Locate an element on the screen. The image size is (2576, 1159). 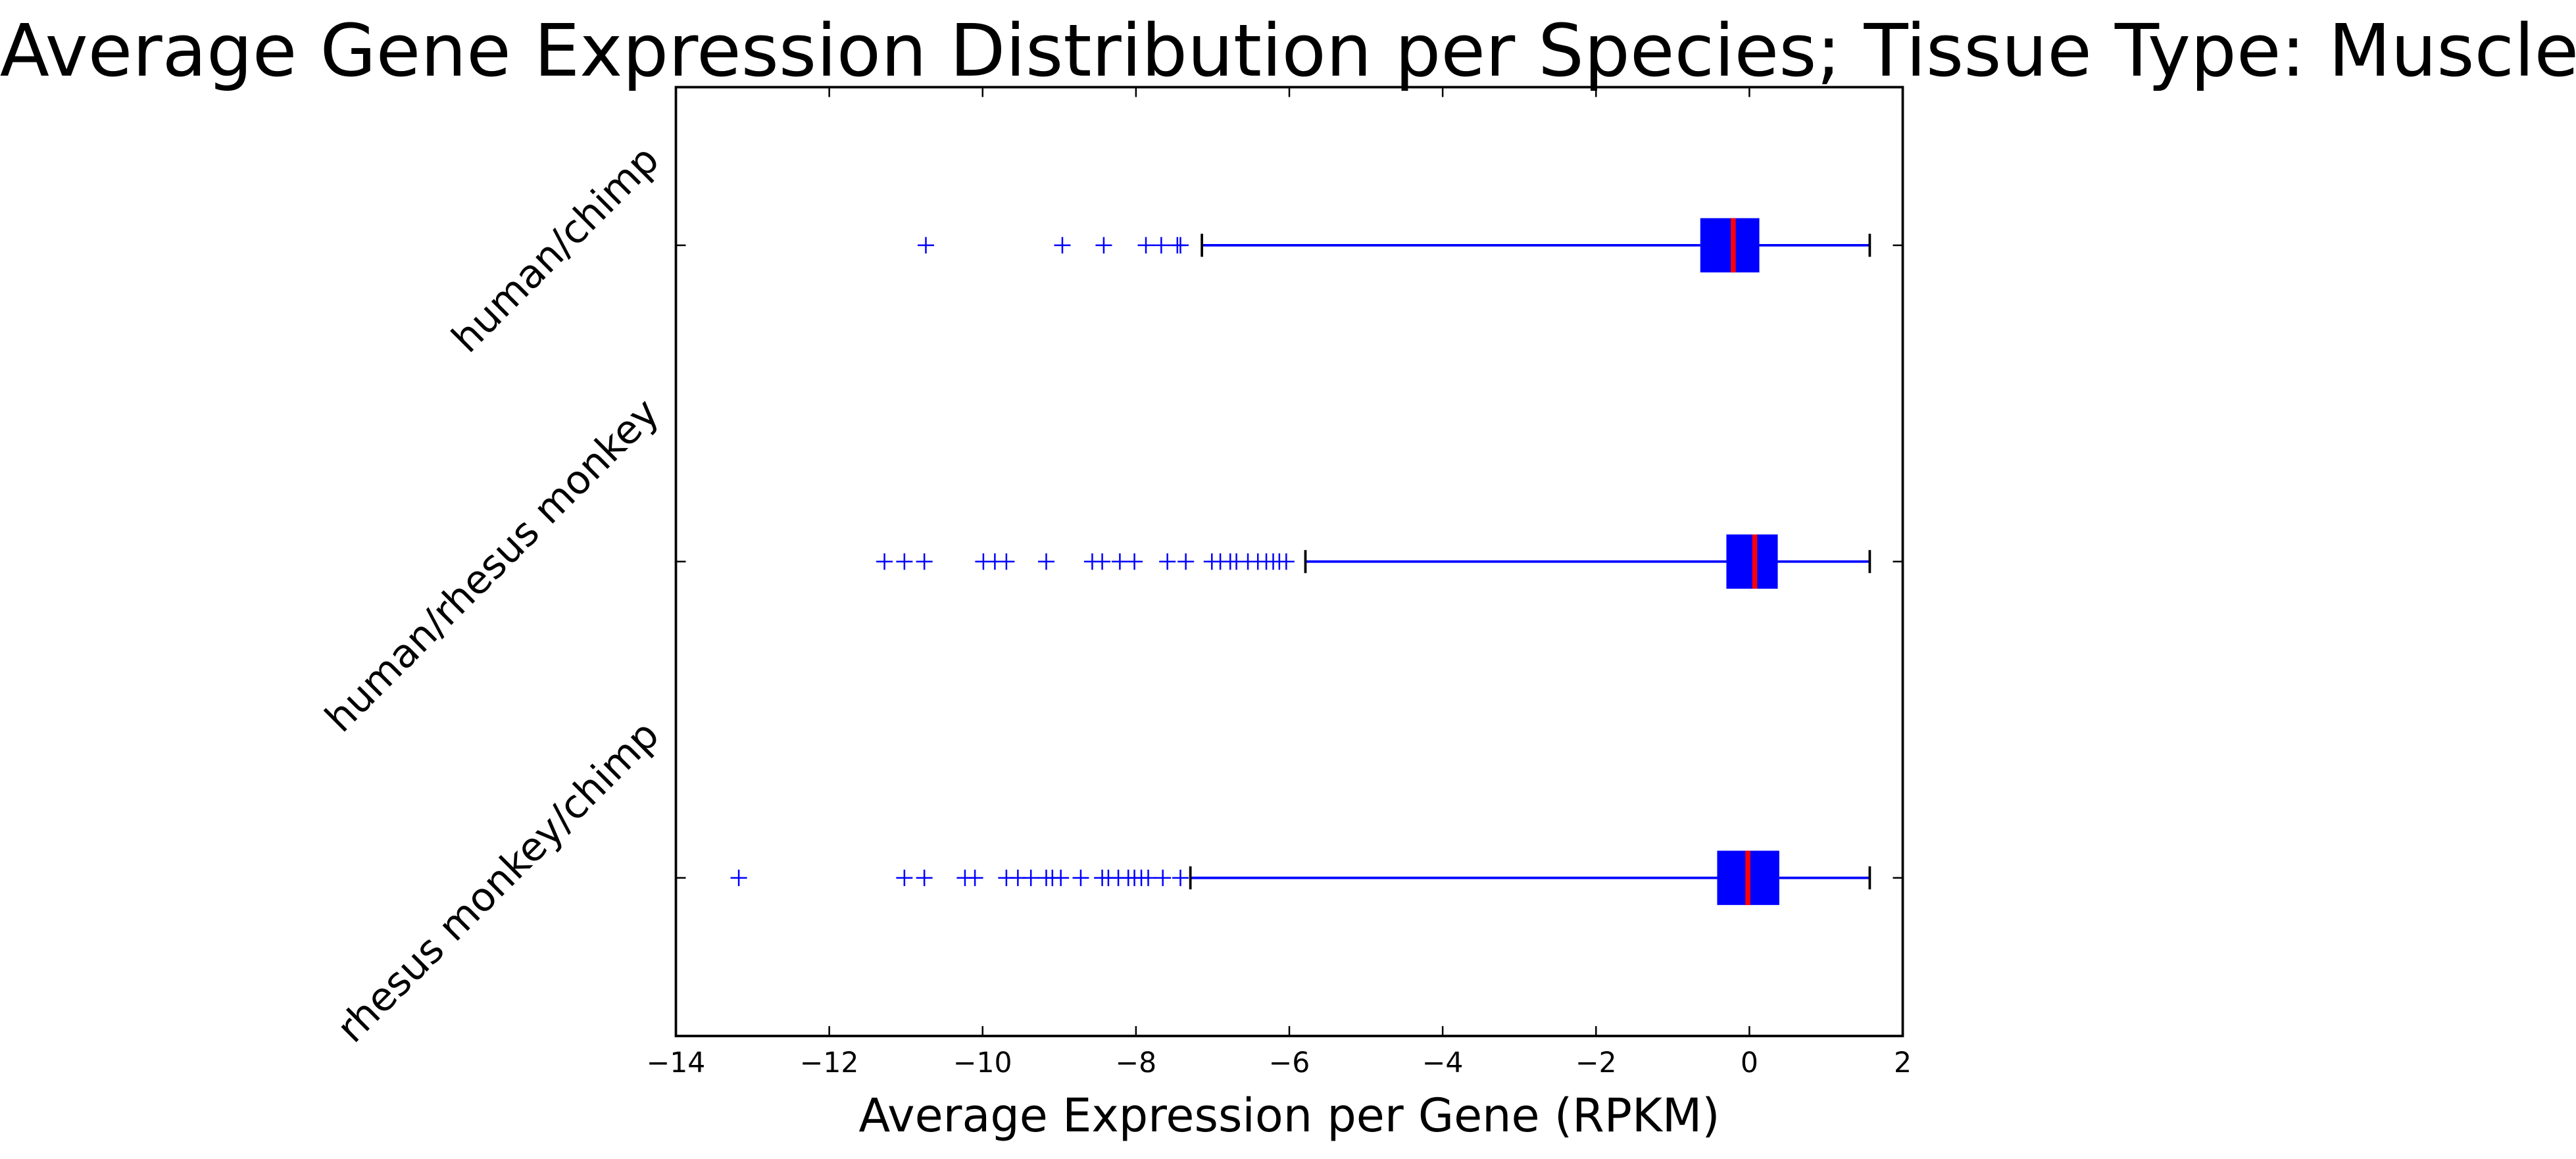
x-tick-label: −8 is located at coordinates (1136, 1063).